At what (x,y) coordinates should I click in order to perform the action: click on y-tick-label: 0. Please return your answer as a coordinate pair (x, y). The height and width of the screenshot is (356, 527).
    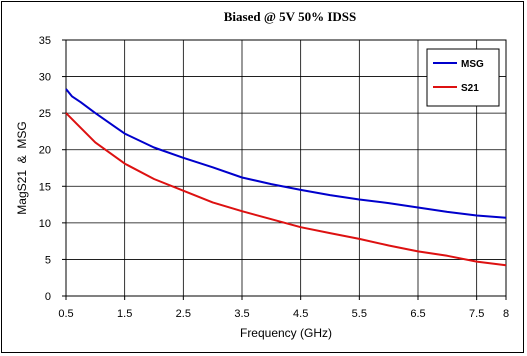
    Looking at the image, I should click on (48, 297).